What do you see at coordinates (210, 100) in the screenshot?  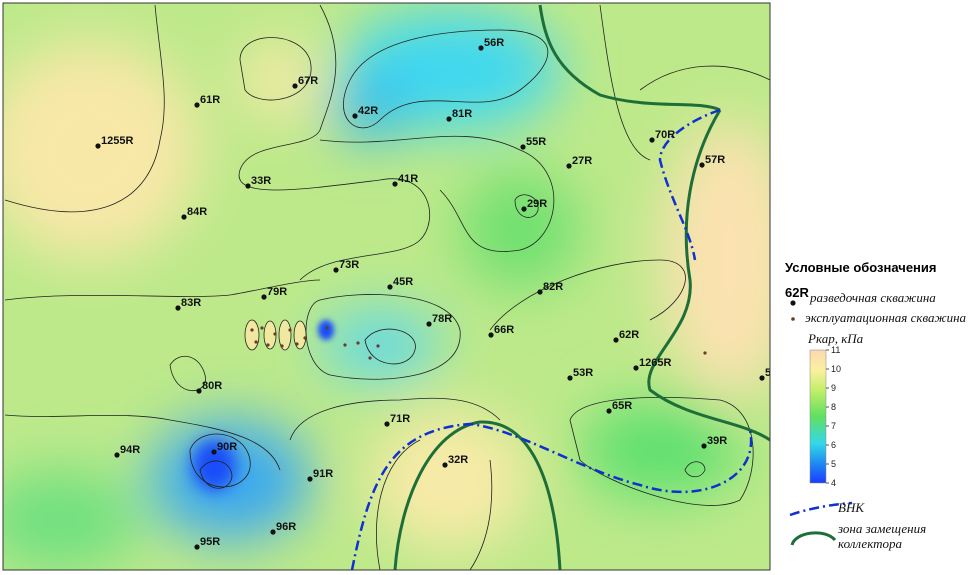 I see `well-label: 61R` at bounding box center [210, 100].